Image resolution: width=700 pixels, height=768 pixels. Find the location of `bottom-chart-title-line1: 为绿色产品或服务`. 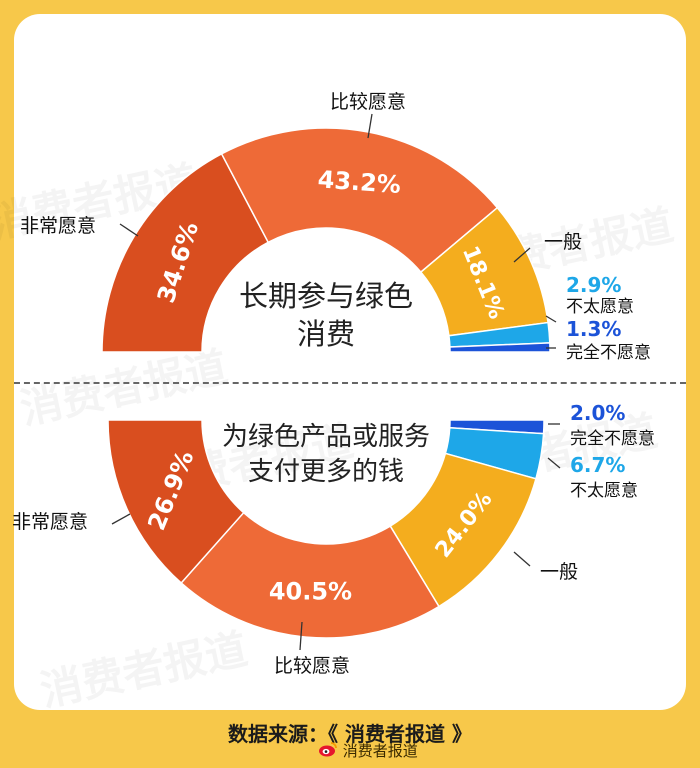

bottom-chart-title-line1: 为绿色产品或服务 is located at coordinates (326, 437).